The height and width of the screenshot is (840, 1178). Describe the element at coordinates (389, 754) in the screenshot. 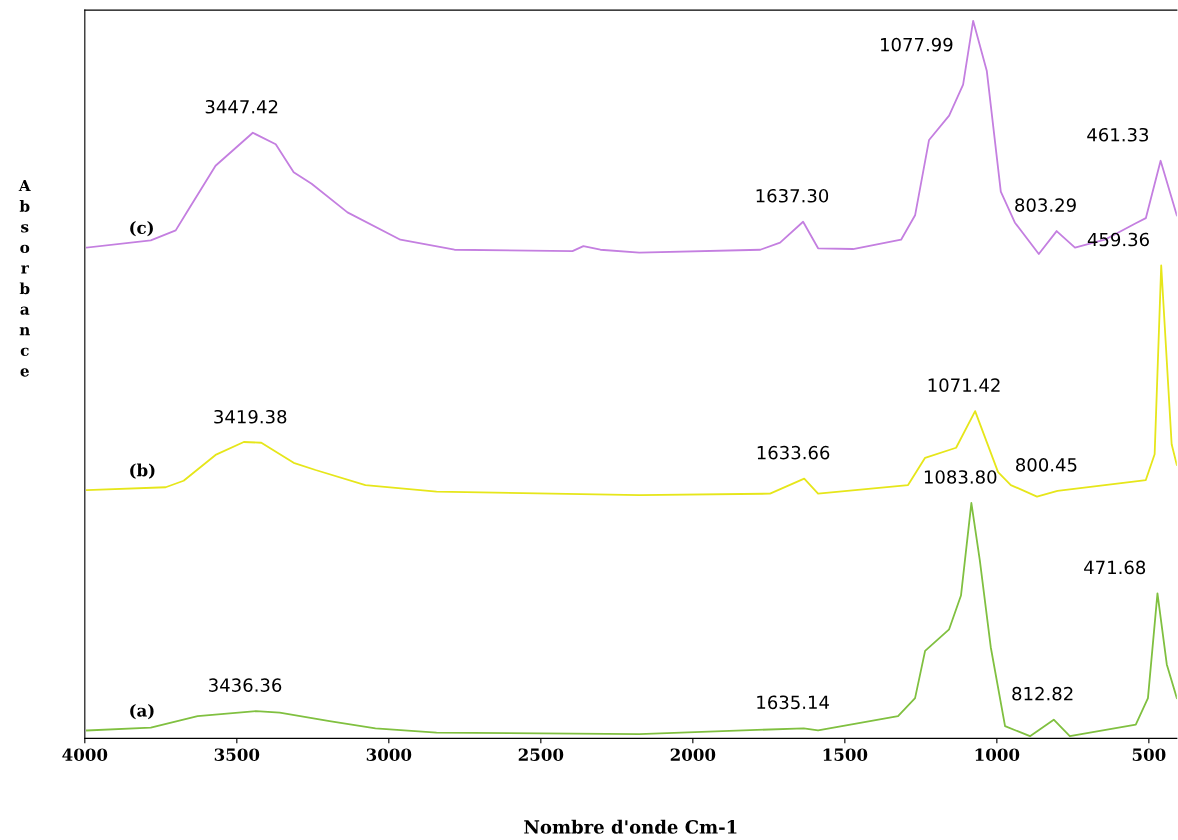

I see `x-tick-label: 3000` at that location.